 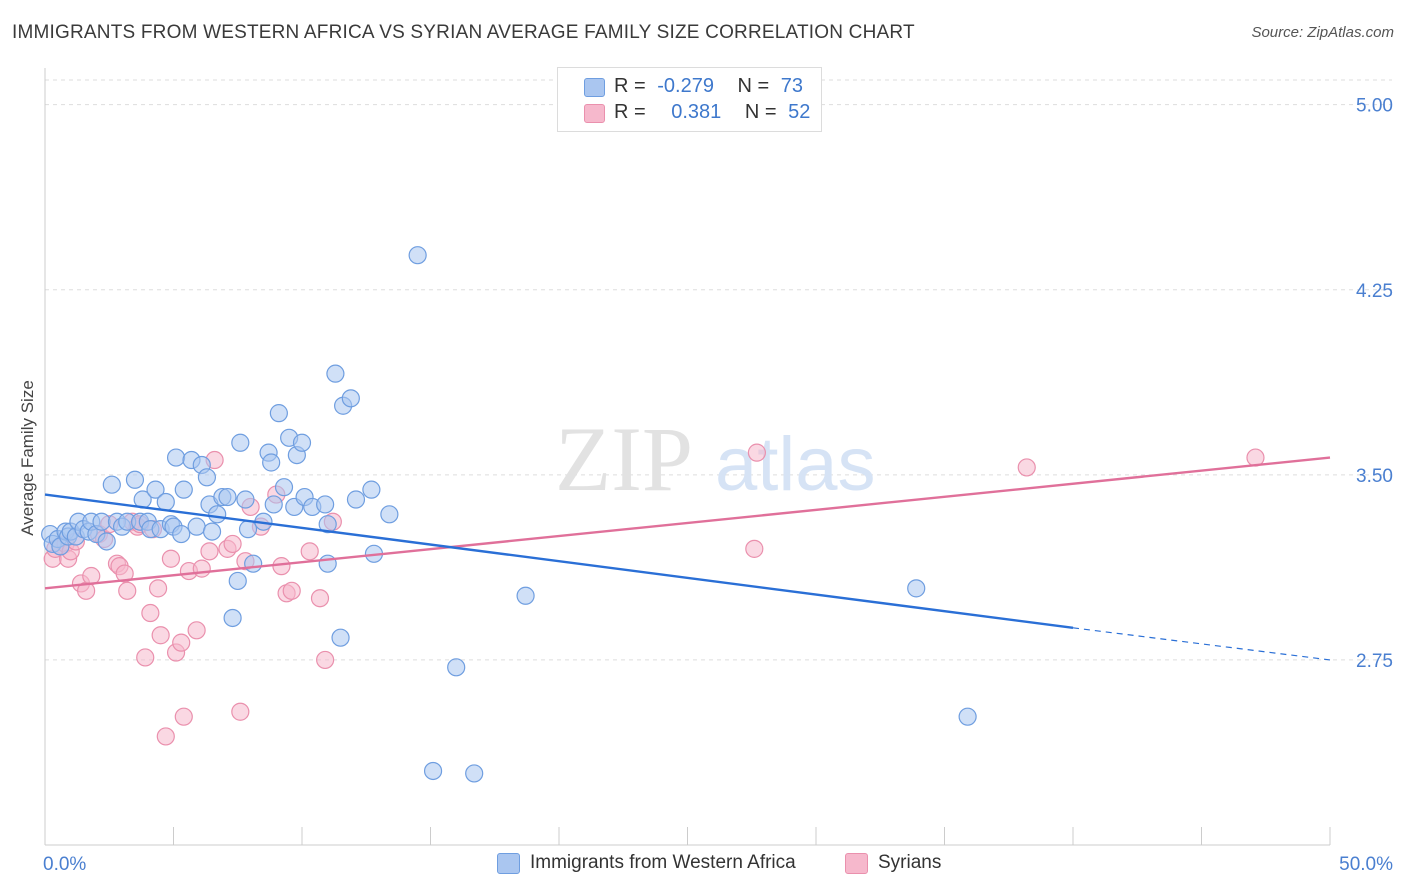 I want to click on y-axis-title: Average Family Size, so click(x=27, y=458).